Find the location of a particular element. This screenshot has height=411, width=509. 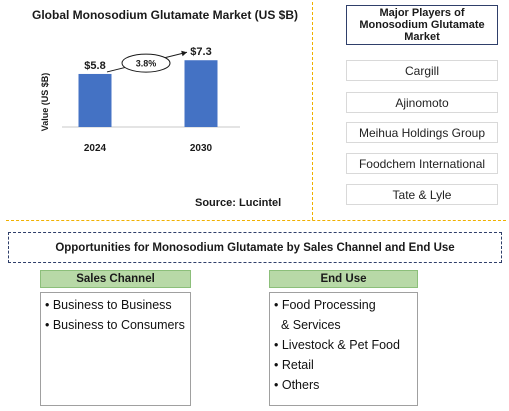

y-axis-label: Value (US $B) is located at coordinates (45, 102).